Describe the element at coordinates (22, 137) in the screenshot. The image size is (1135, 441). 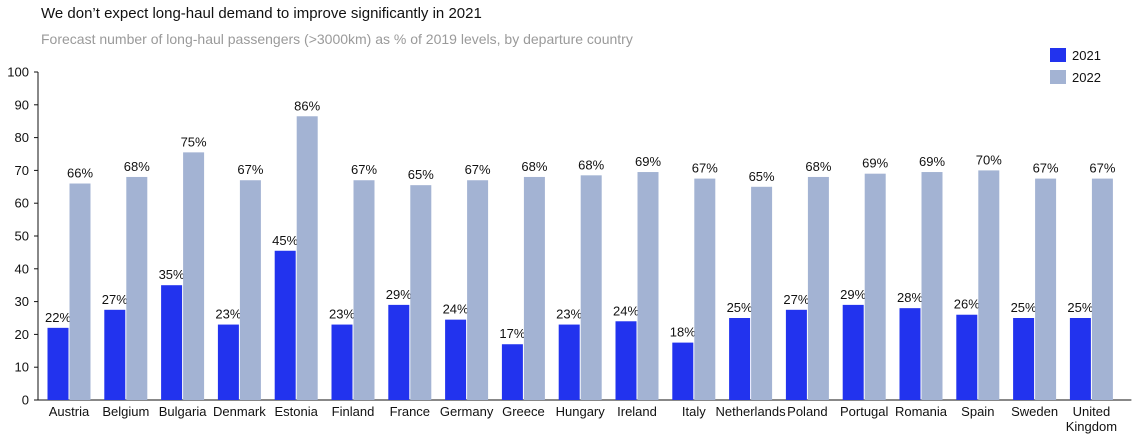
I see `y-tick-label: 80` at that location.